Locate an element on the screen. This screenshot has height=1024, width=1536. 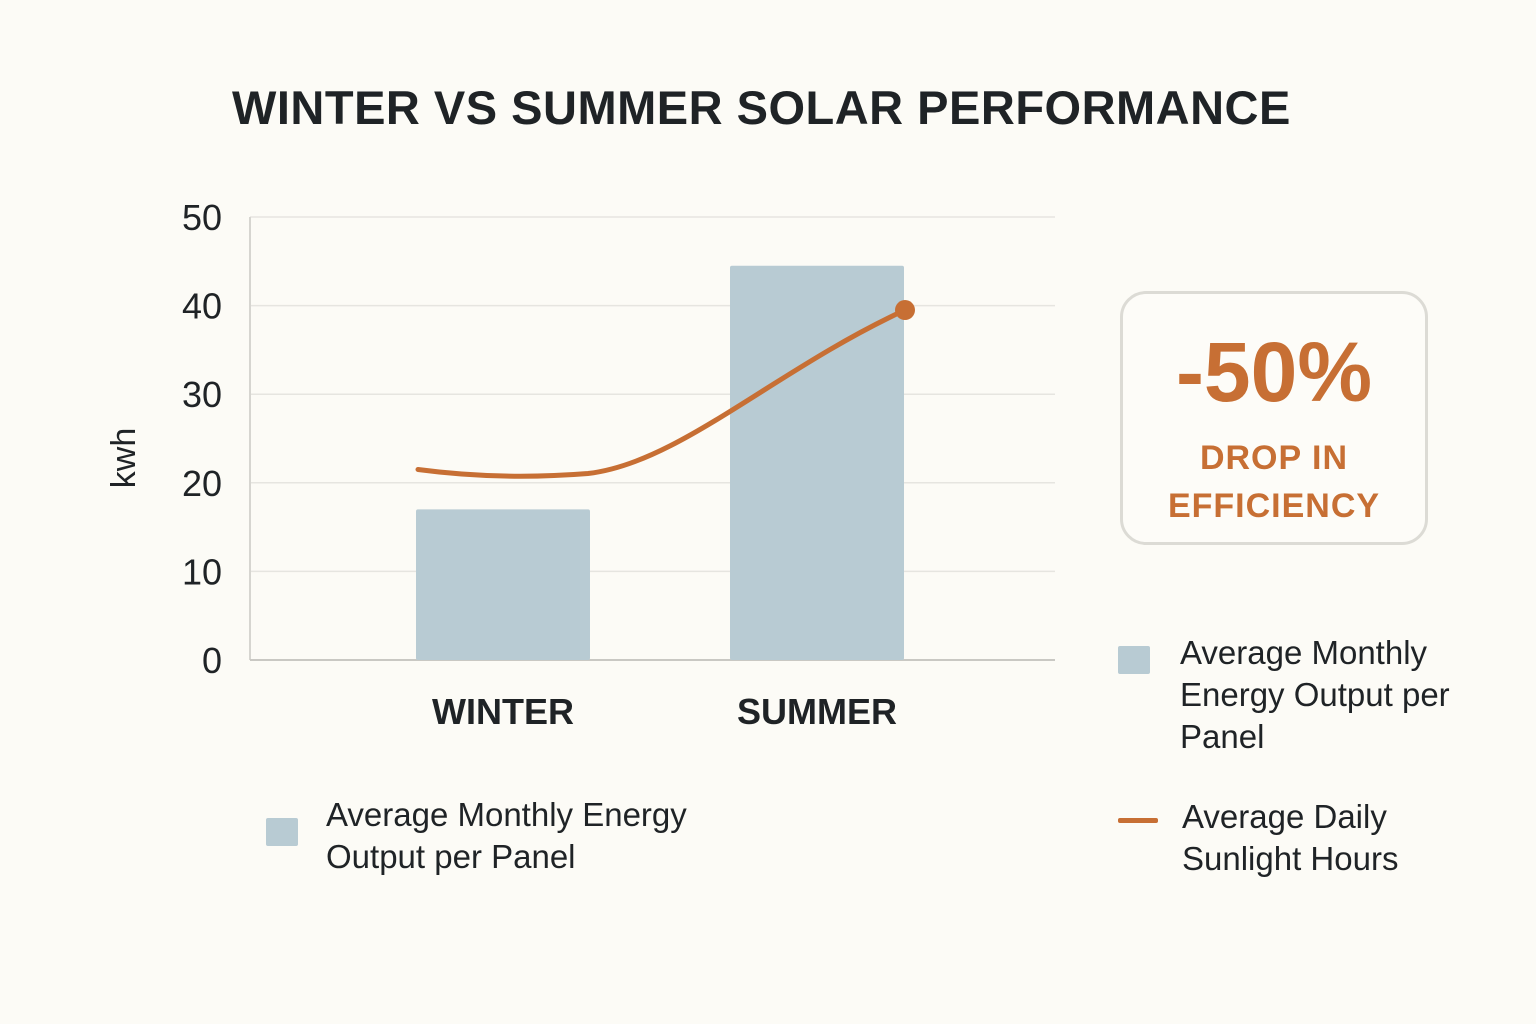
y-tick-label: 10 is located at coordinates (202, 571).